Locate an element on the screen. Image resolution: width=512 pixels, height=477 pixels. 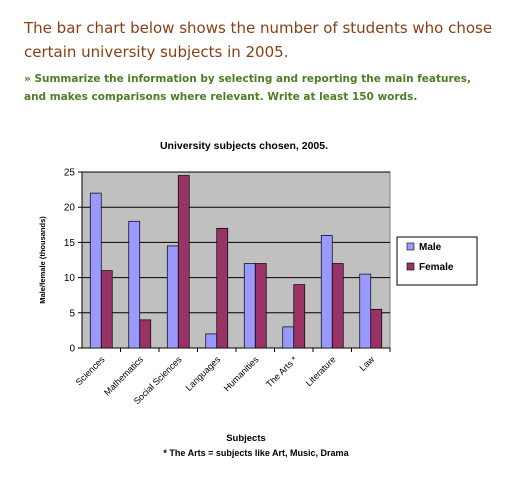
x-tick-label: Sciences is located at coordinates (90, 370).